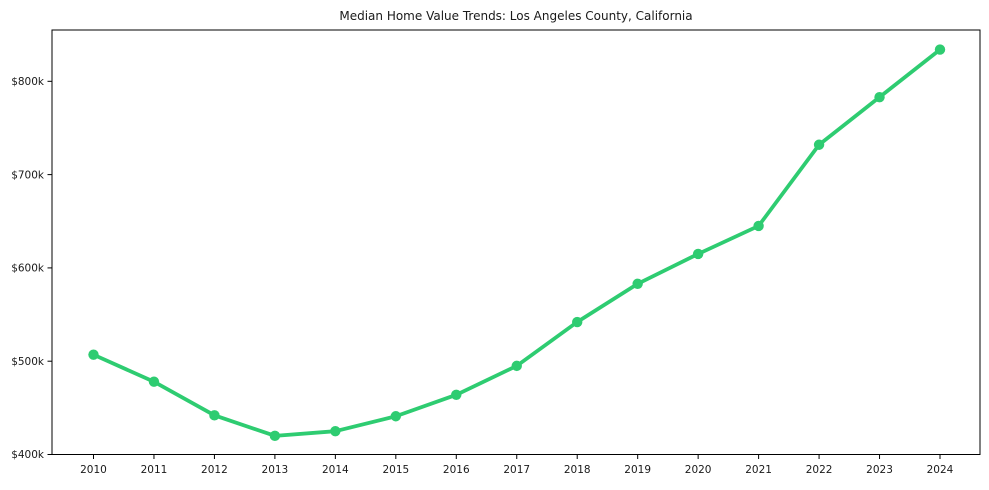 This screenshot has height=490, width=989. What do you see at coordinates (395, 470) in the screenshot?
I see `x-tick-label: 2015` at bounding box center [395, 470].